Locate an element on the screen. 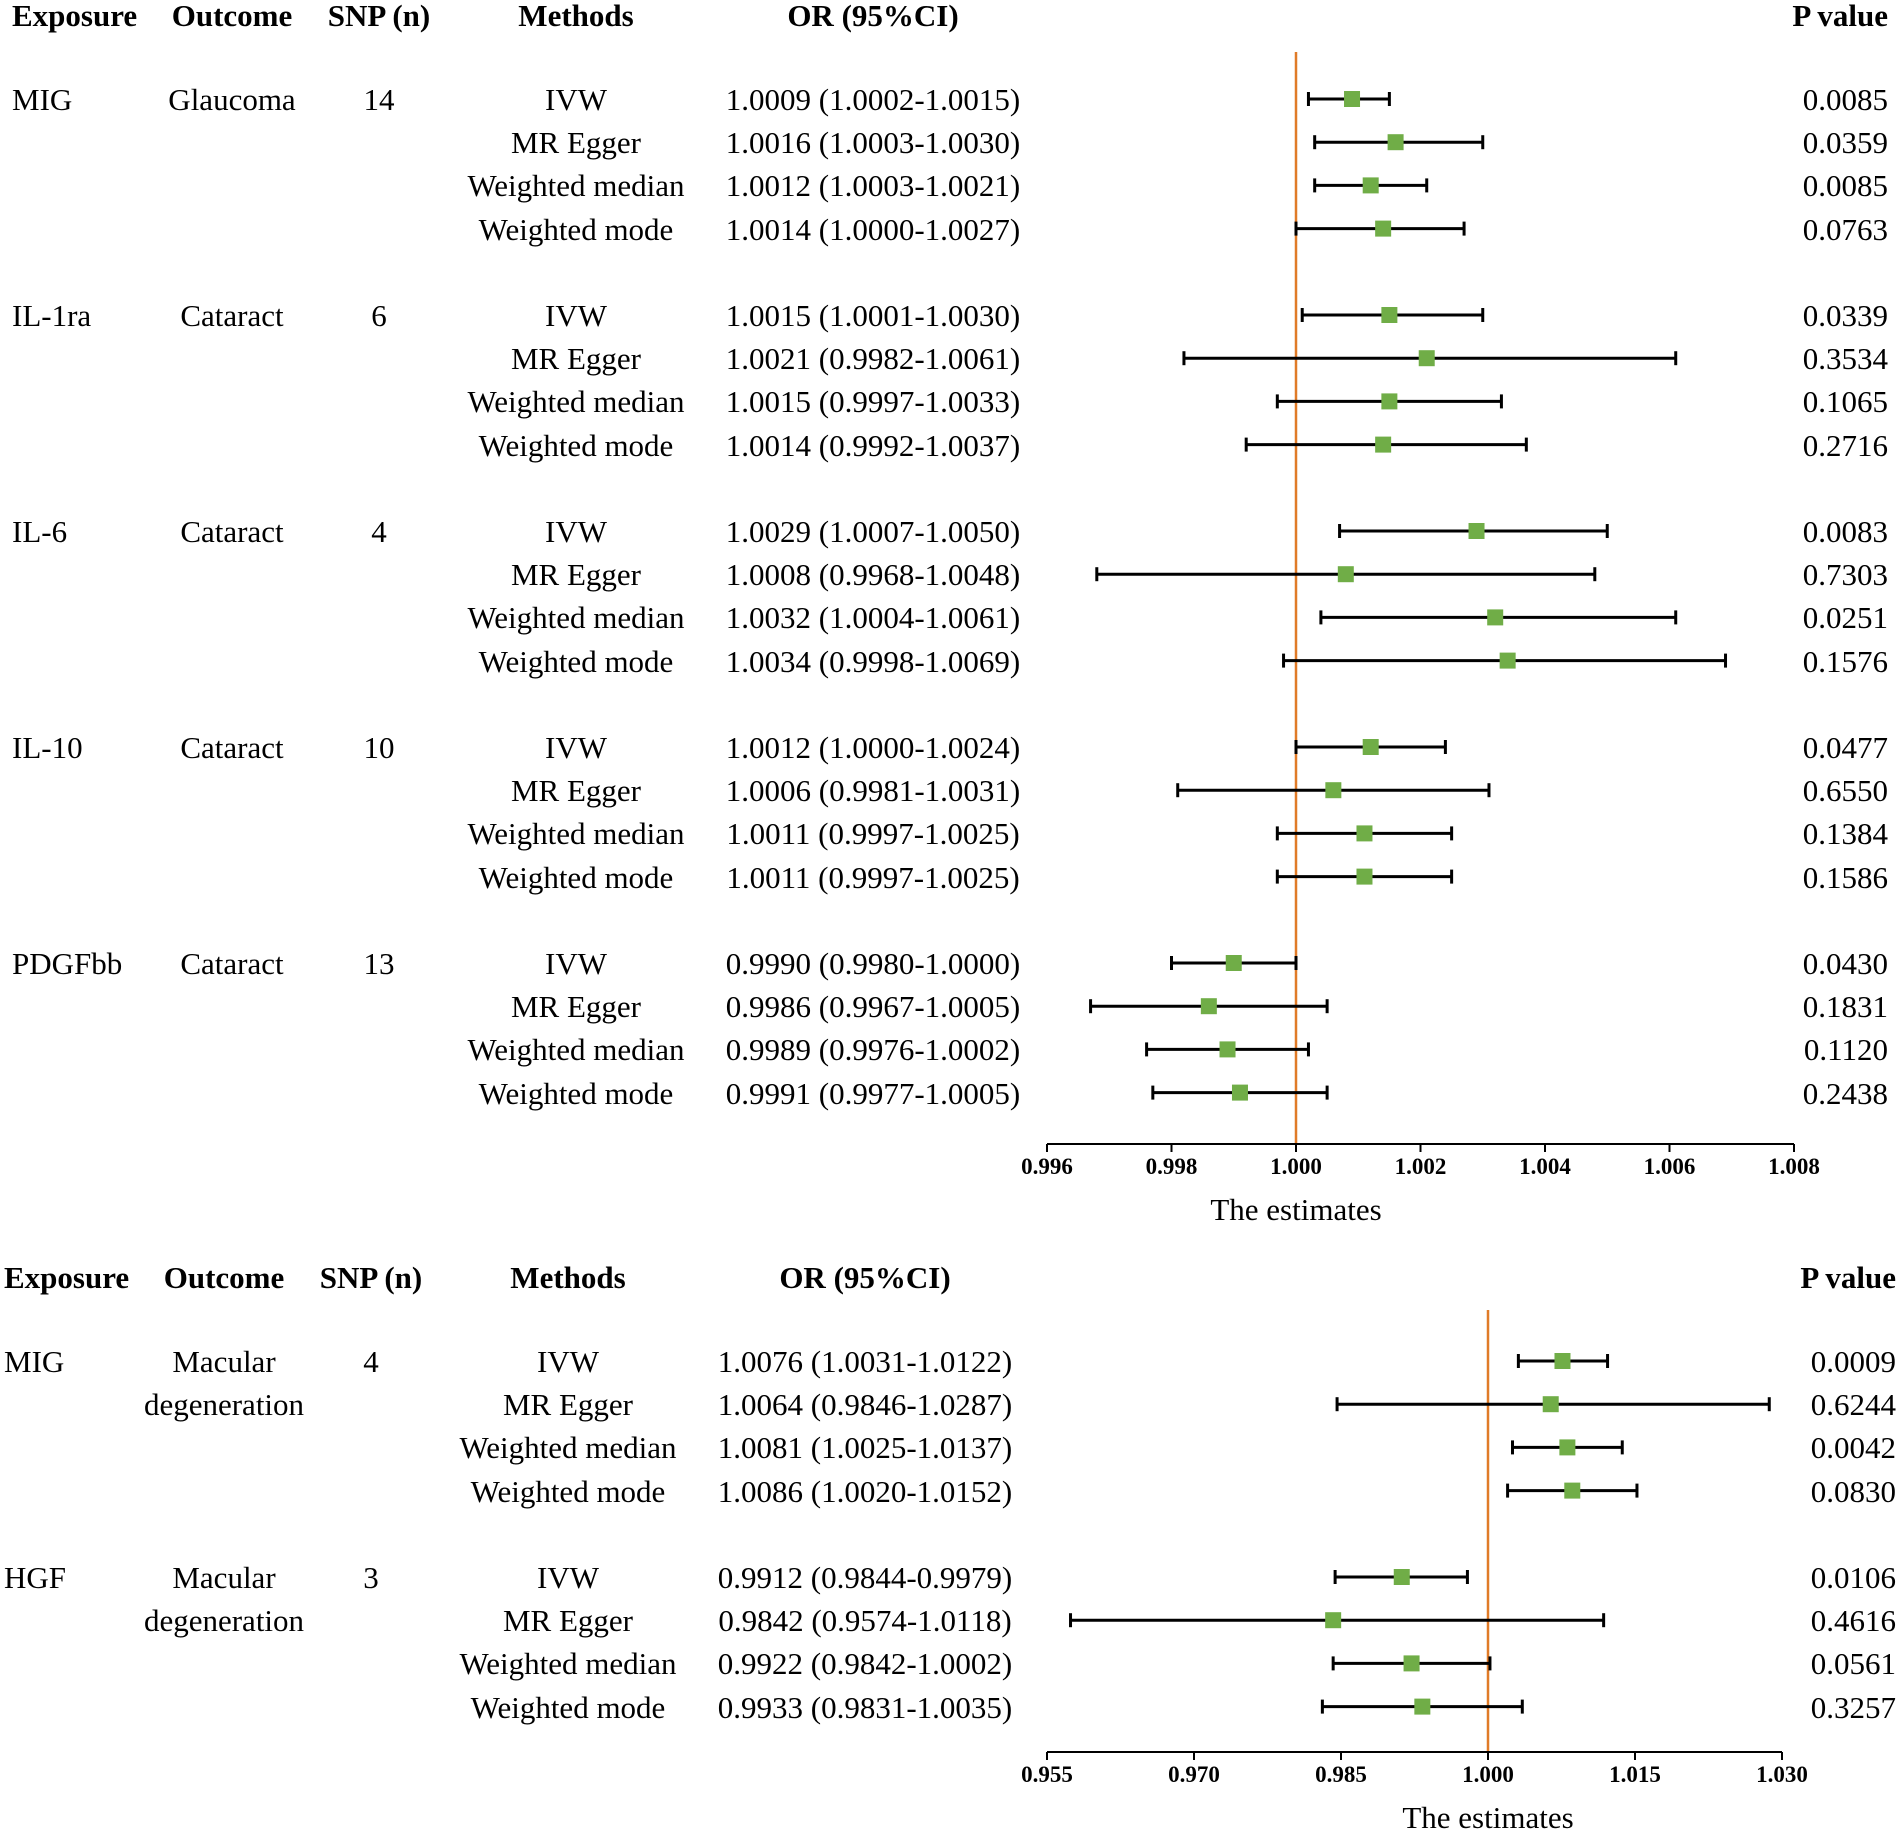  outcome-label: degeneration is located at coordinates (224, 1621).